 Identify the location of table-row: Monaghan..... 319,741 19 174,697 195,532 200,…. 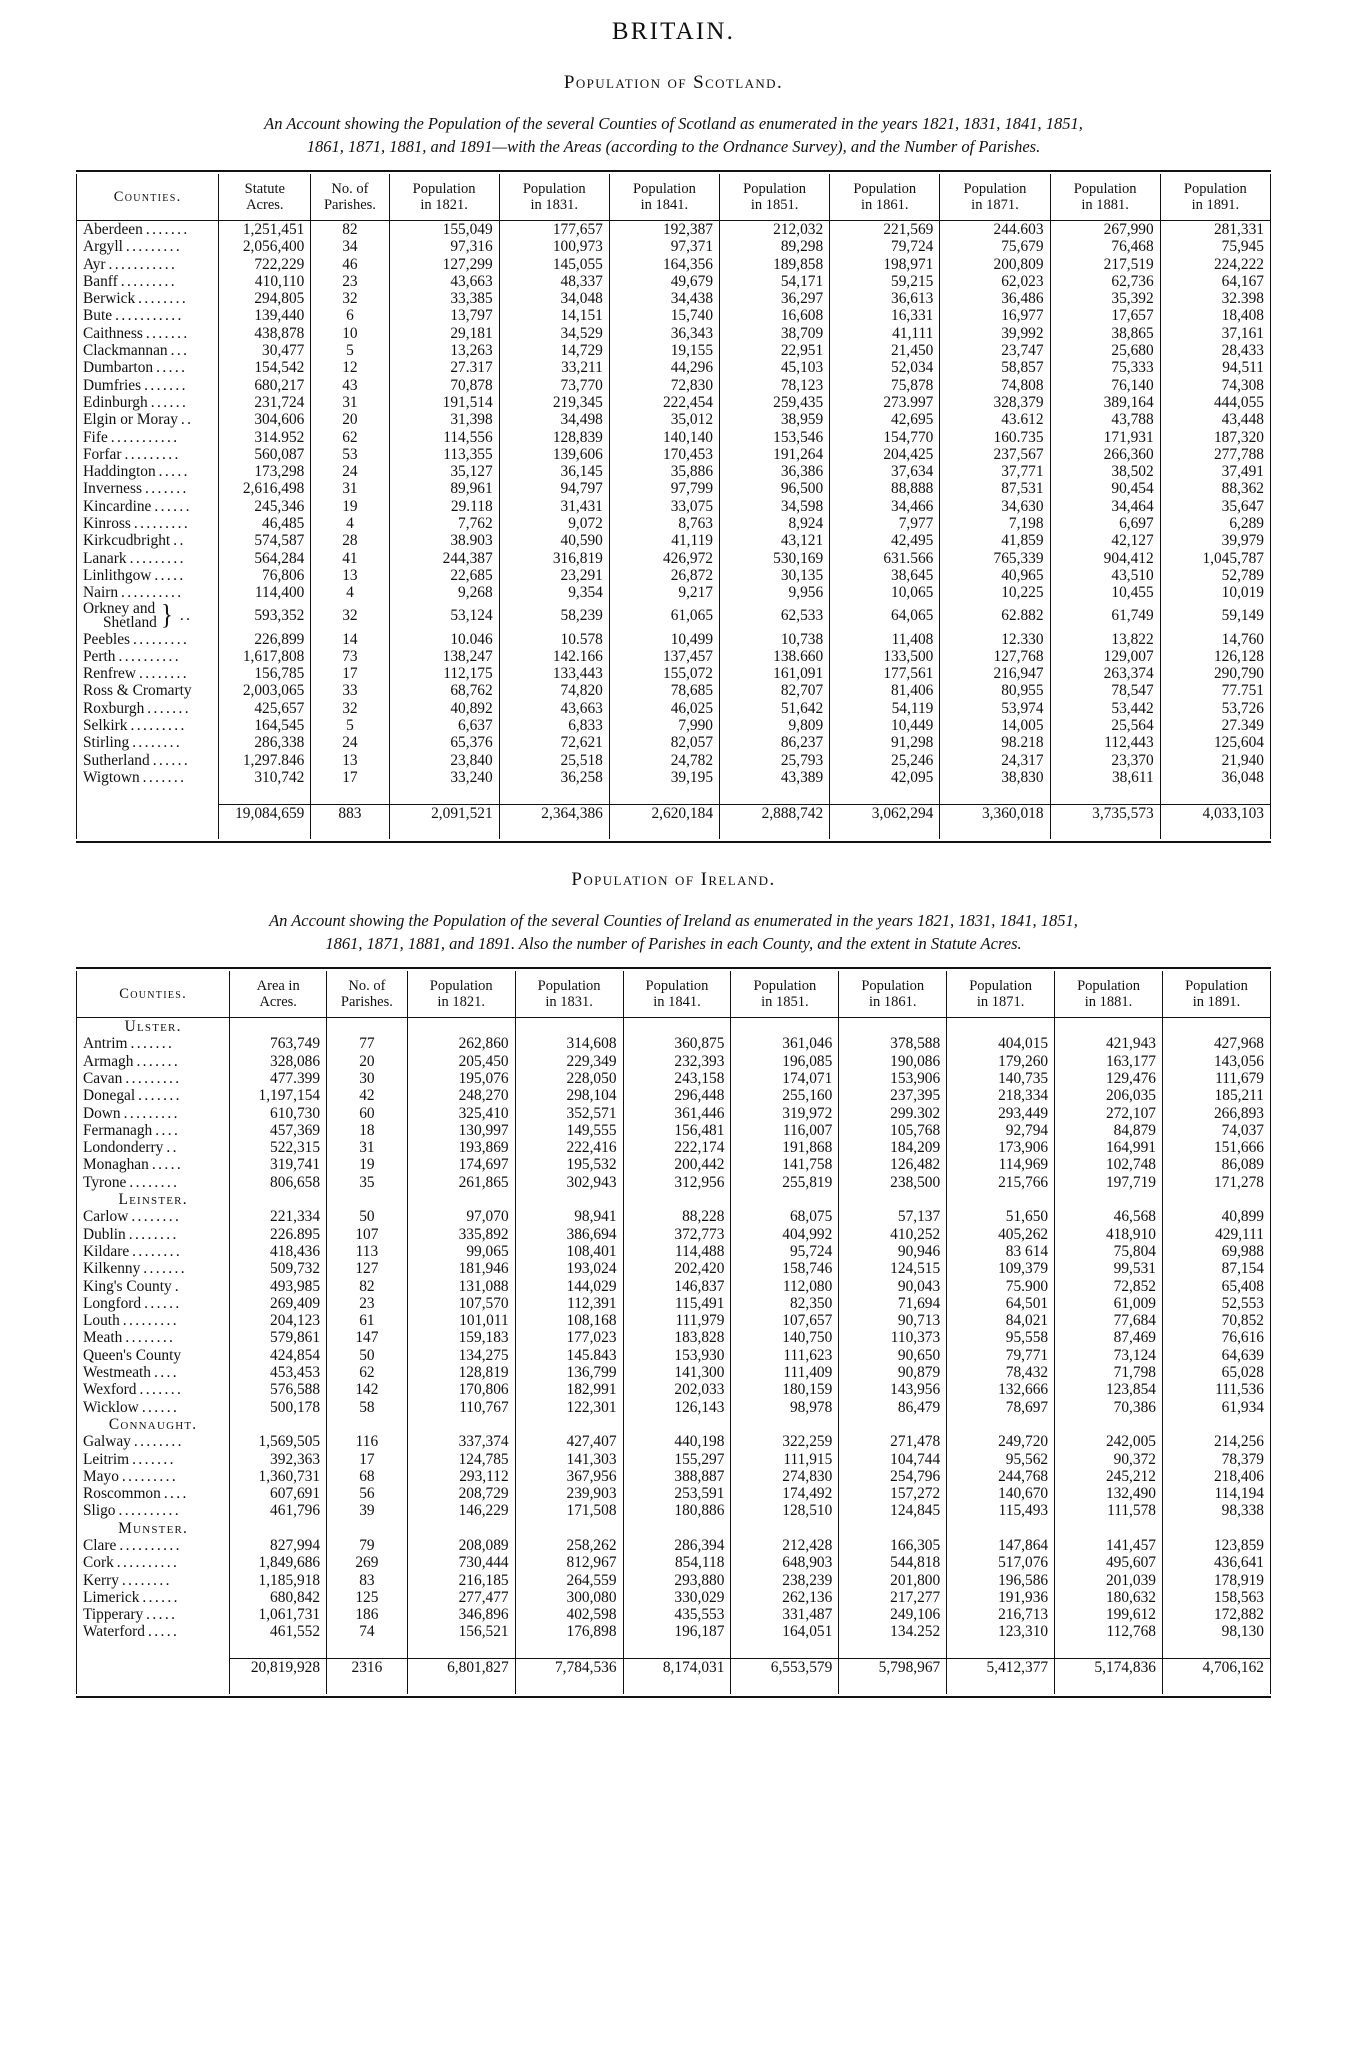
(673, 1165).